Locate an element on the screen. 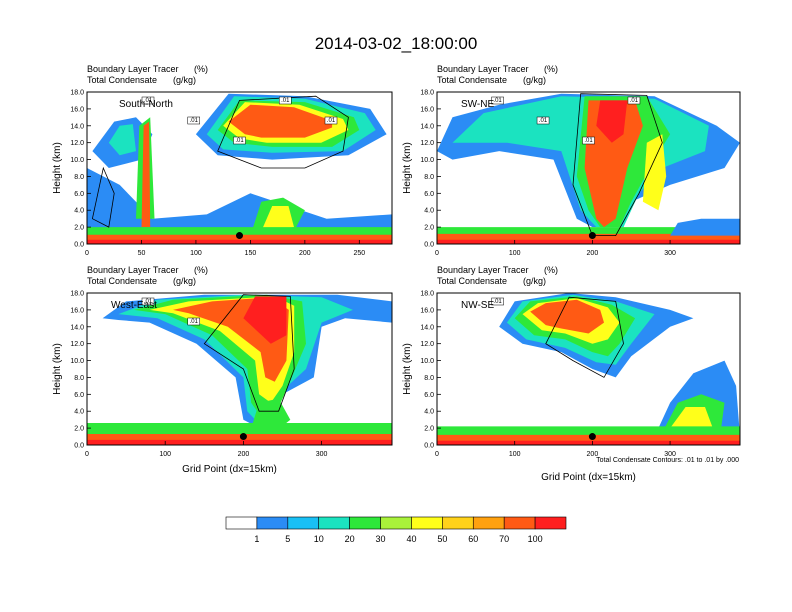 The height and width of the screenshot is (612, 792). y-tick-label: 10.0 is located at coordinates (77, 361).